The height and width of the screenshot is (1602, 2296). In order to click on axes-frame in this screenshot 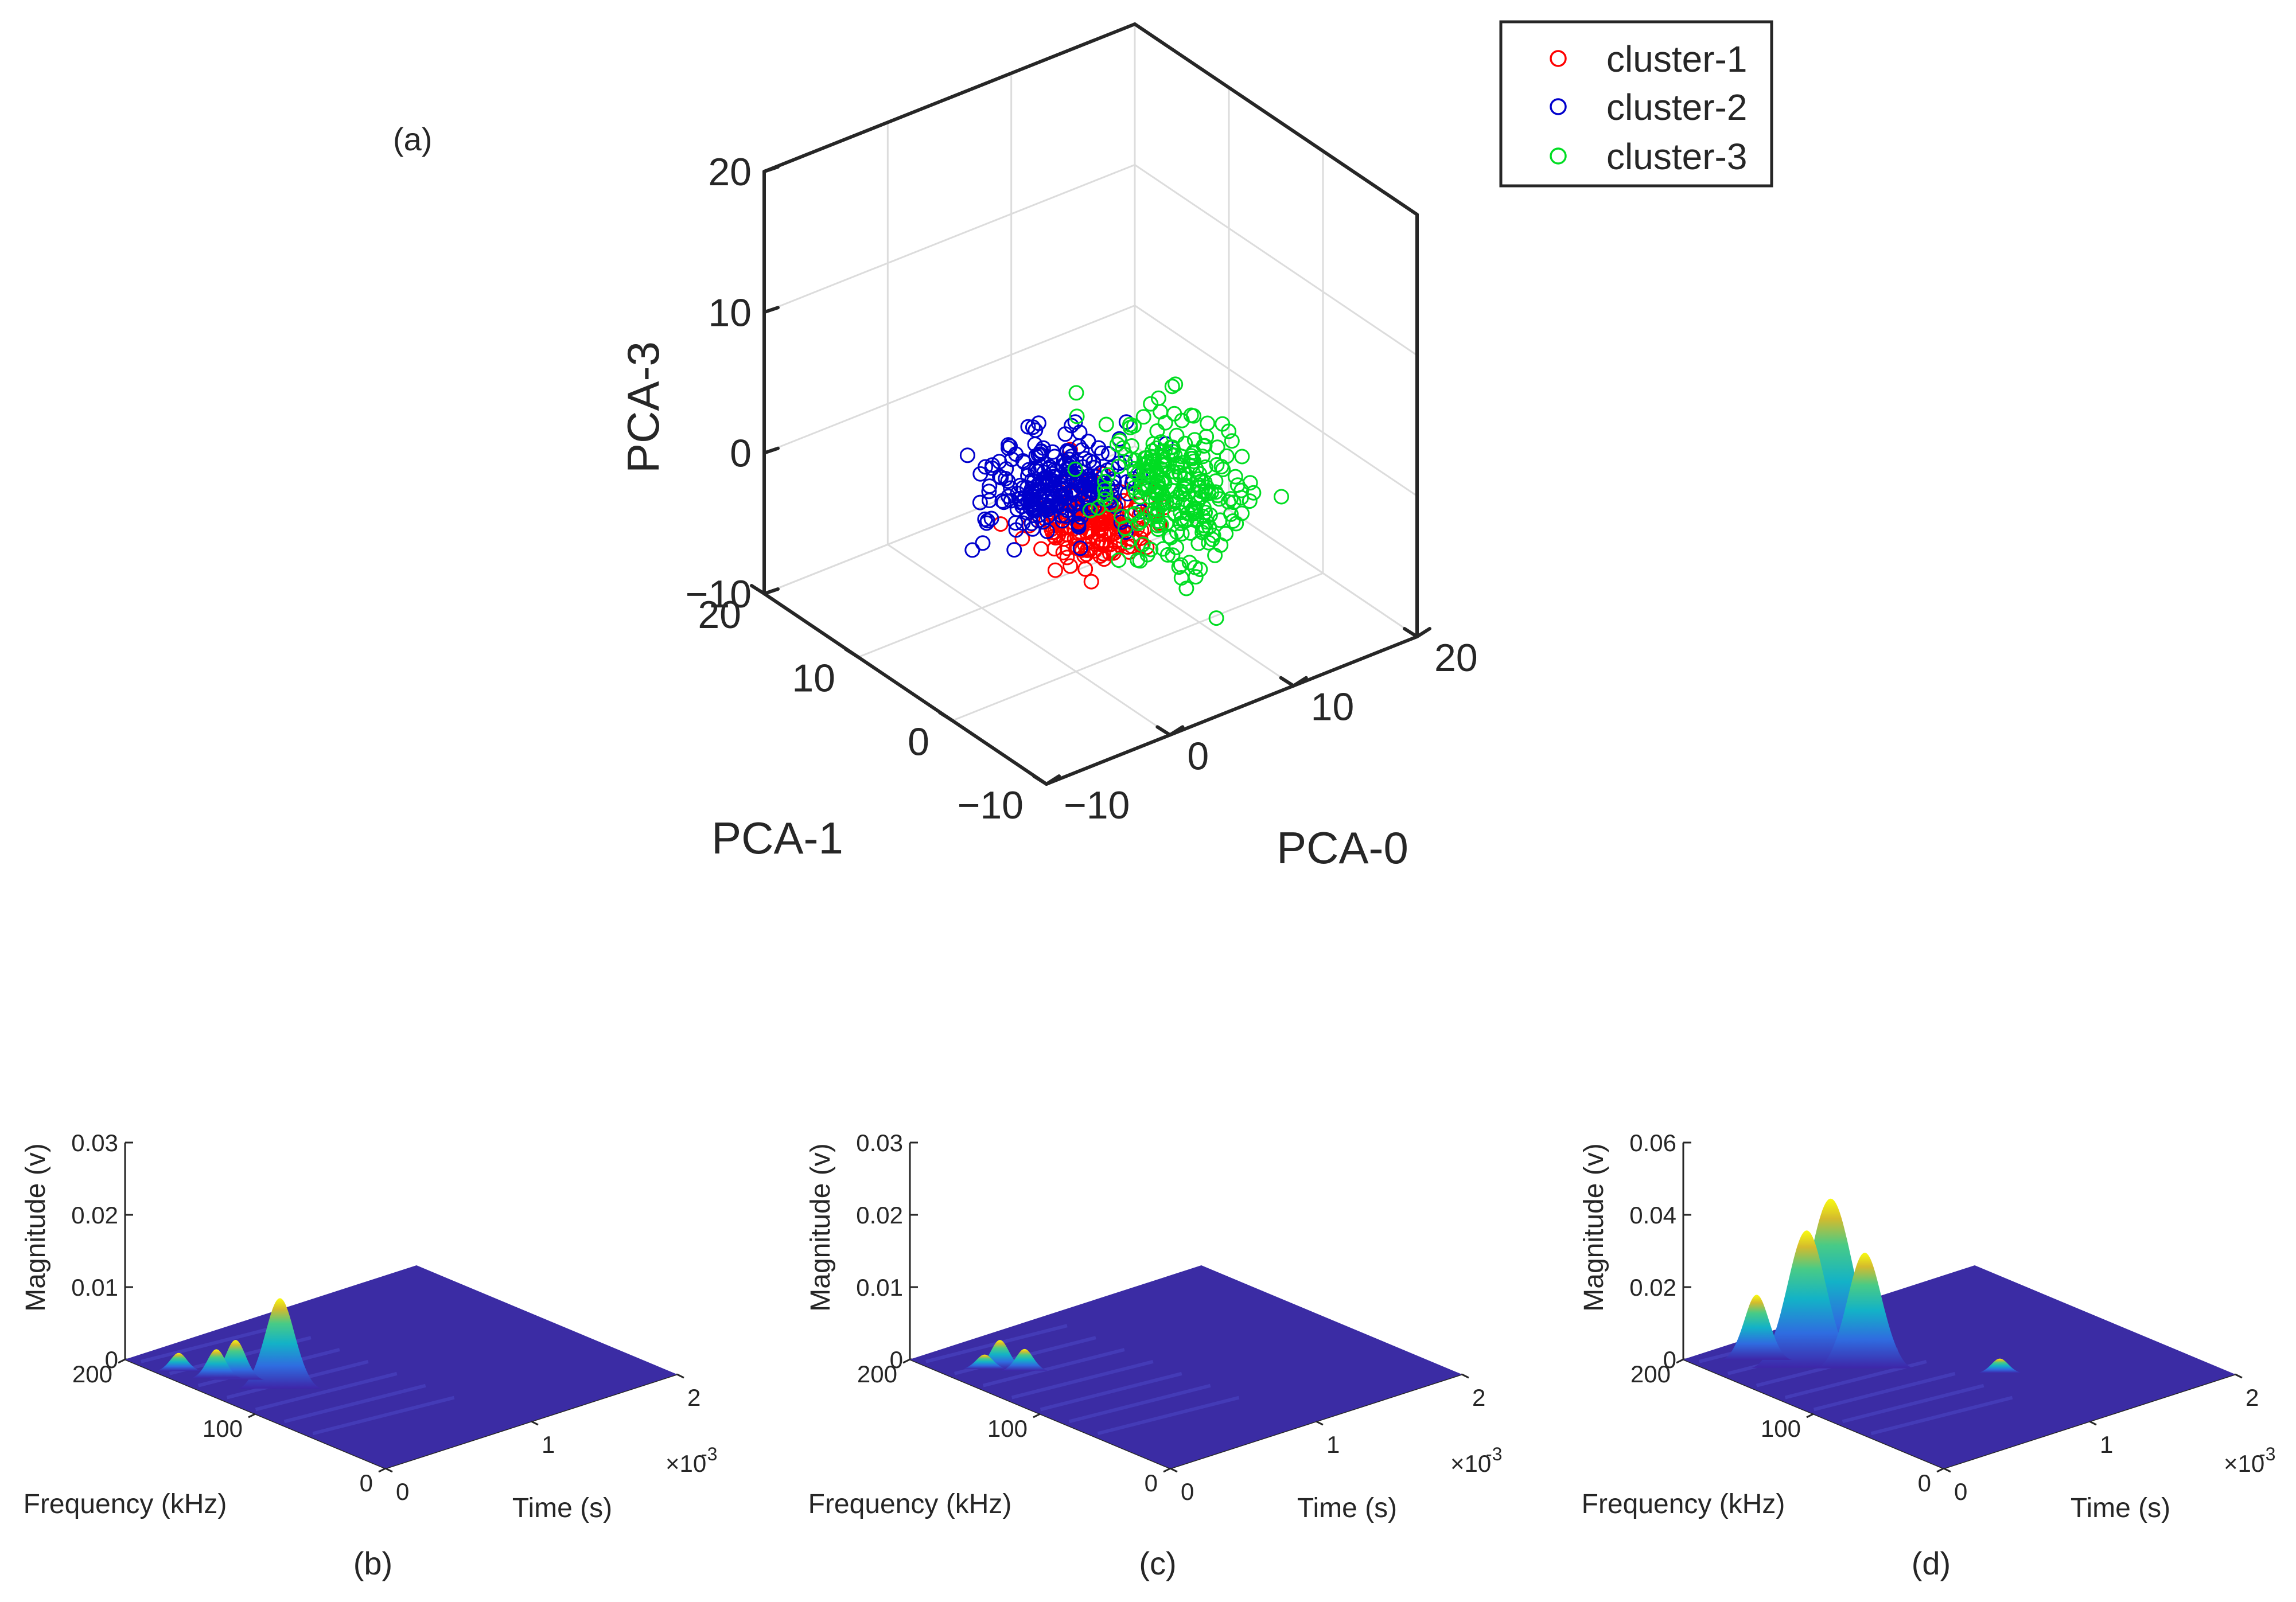, I will do `click(1090, 404)`.